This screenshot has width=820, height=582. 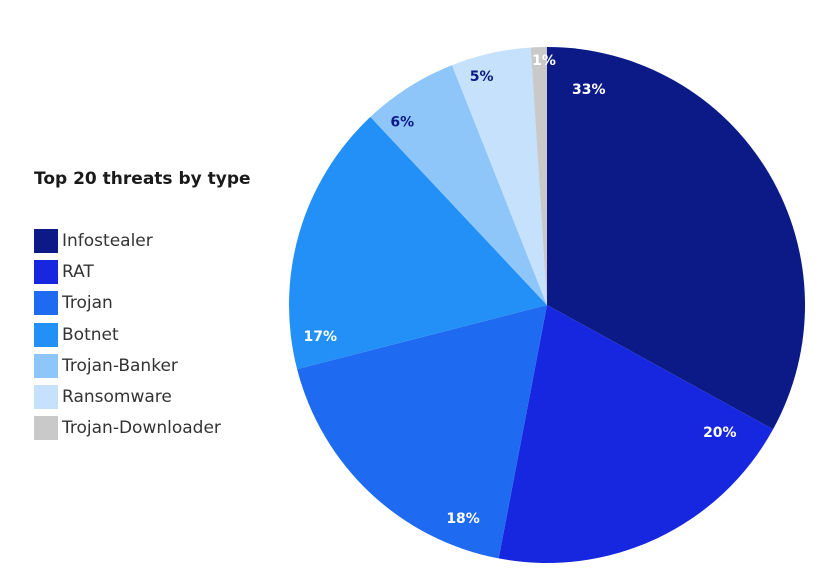 I want to click on data-label: 33%, so click(x=589, y=90).